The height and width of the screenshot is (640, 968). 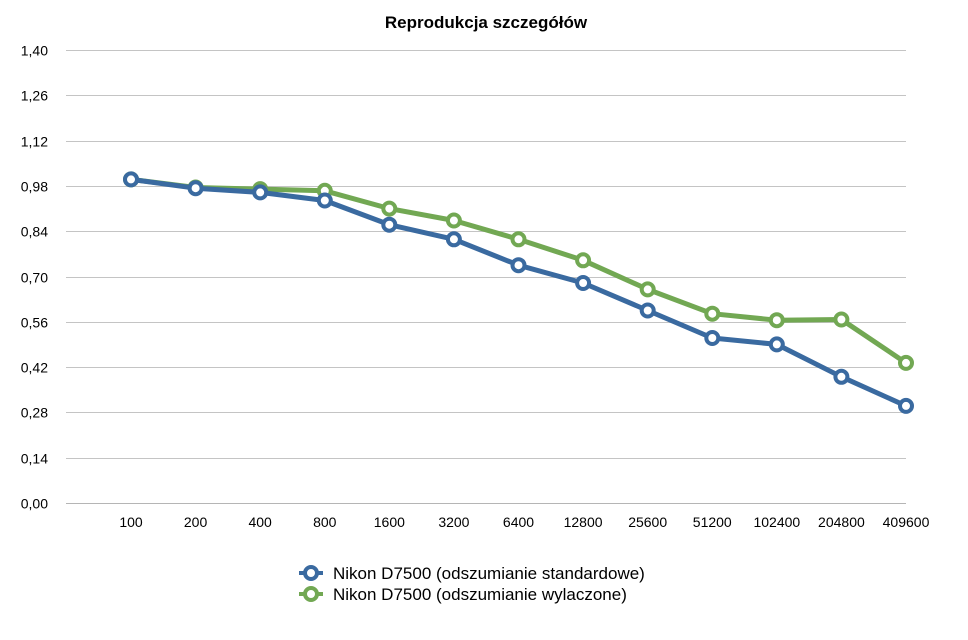 What do you see at coordinates (34, 413) in the screenshot?
I see `y-tick-label: 0,28` at bounding box center [34, 413].